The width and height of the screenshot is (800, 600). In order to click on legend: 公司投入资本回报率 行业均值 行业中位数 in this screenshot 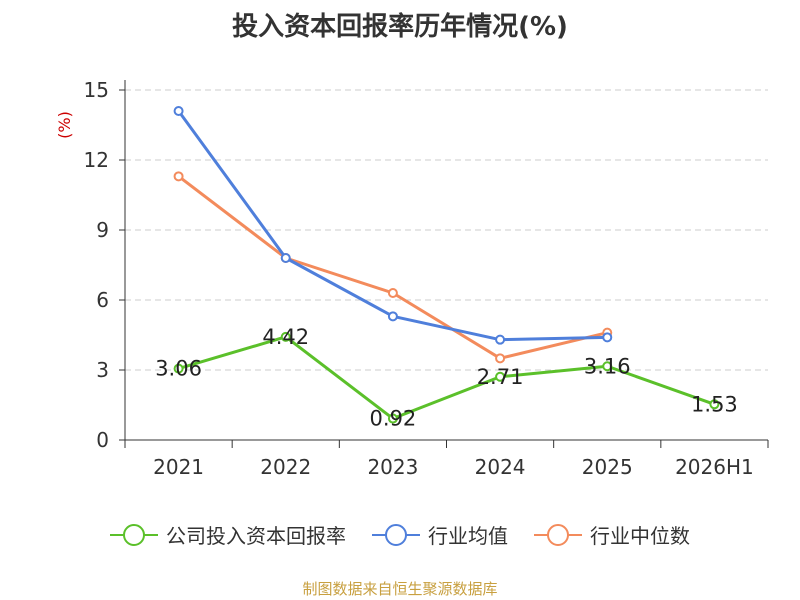, I will do `click(400, 534)`.